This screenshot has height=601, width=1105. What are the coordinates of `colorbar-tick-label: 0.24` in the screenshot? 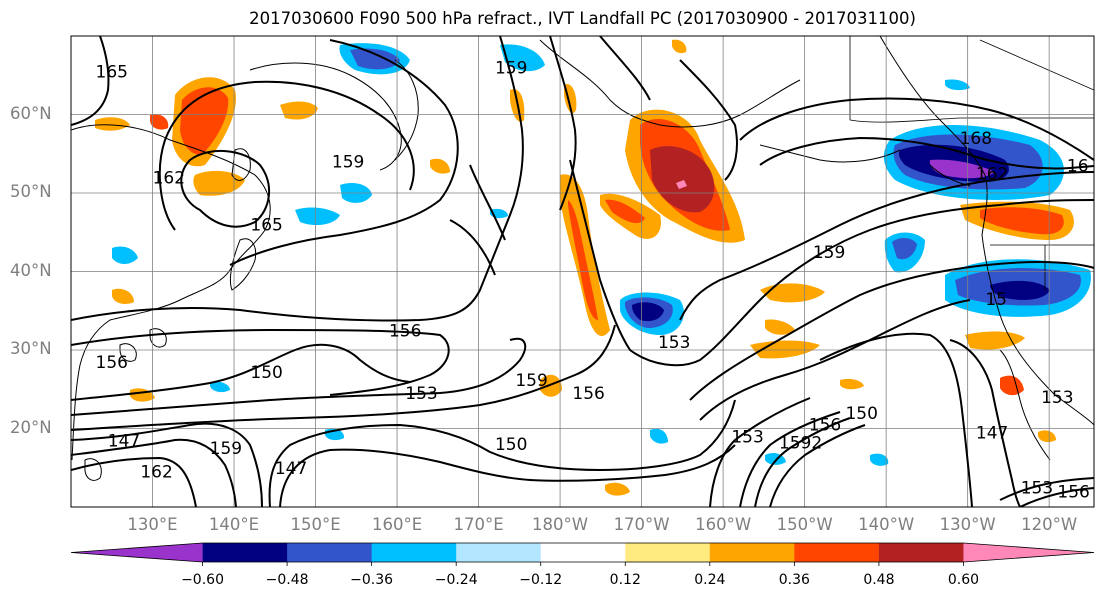 It's located at (710, 580).